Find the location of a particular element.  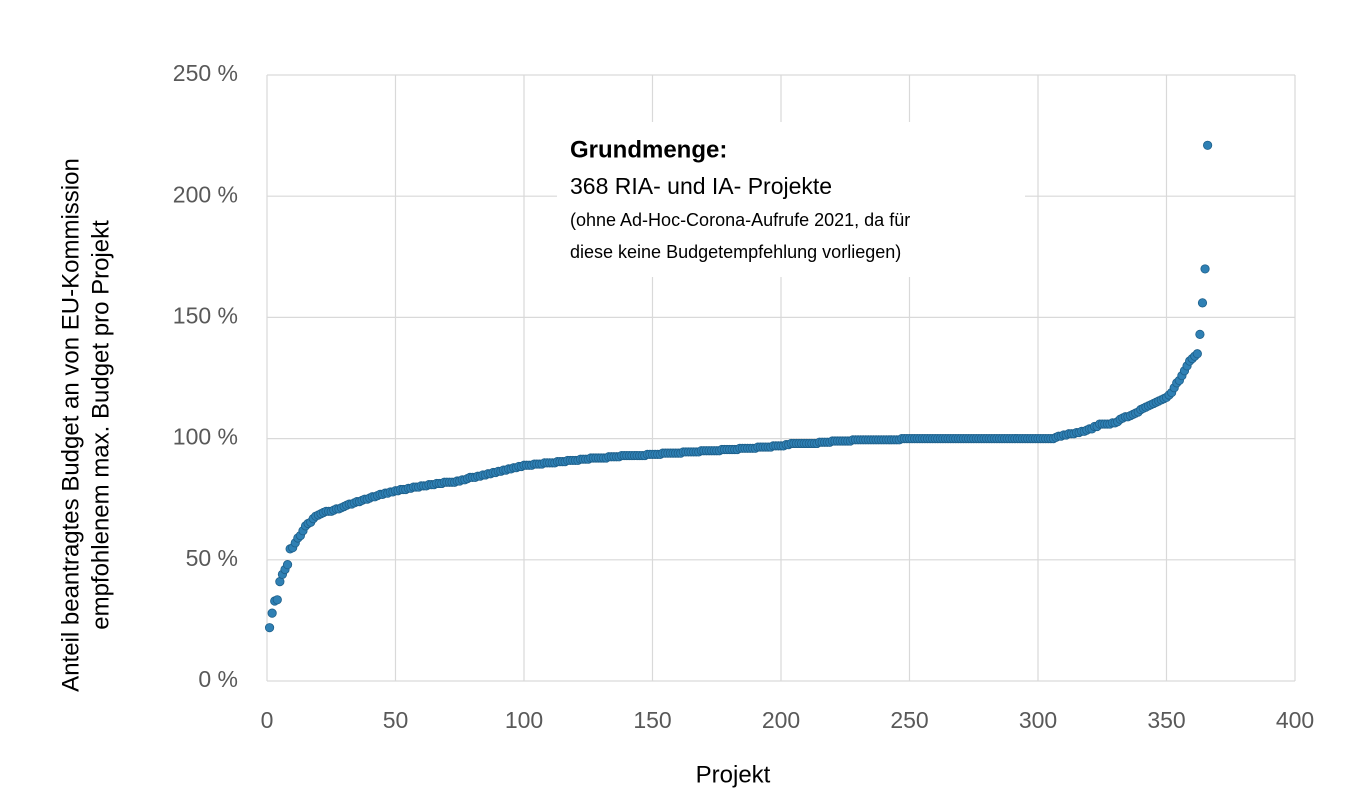

annotation-title: Grundmenge: is located at coordinates (648, 149).